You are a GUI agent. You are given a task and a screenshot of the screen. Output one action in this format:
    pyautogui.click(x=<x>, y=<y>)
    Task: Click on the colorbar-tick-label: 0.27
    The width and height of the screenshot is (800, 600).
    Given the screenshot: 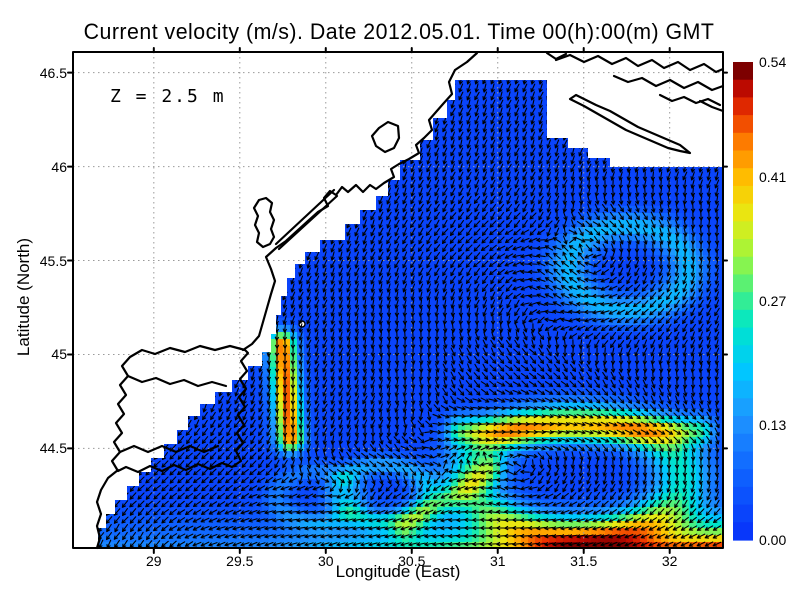 What is the action you would take?
    pyautogui.click(x=773, y=301)
    